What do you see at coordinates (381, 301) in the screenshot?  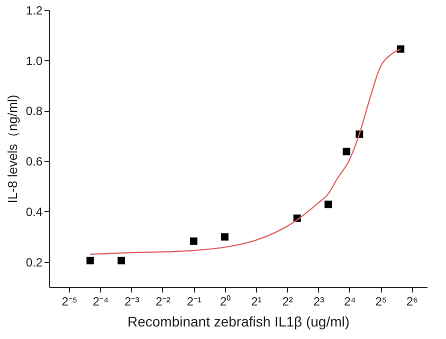 I see `x-tick-label: 2⁵` at bounding box center [381, 301].